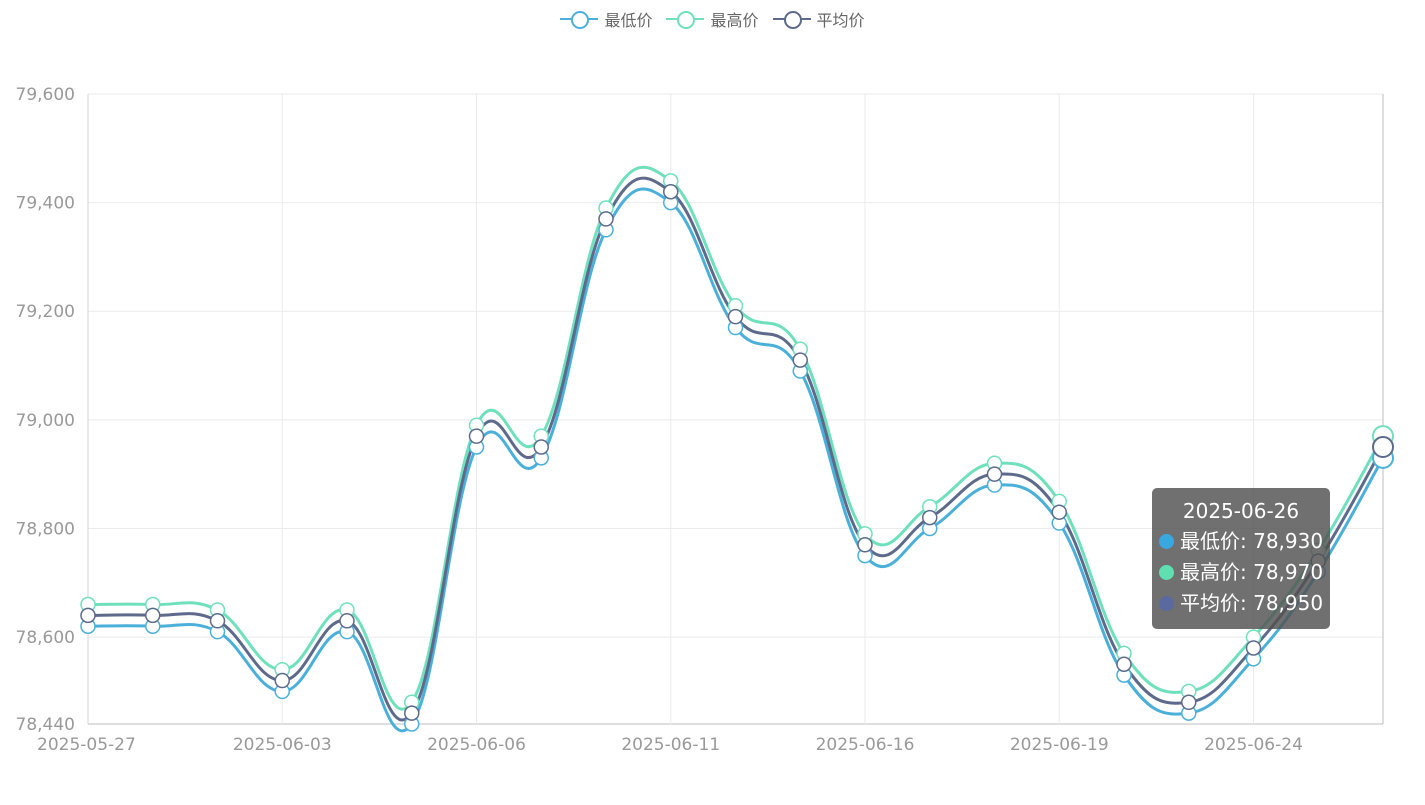  I want to click on x-tick-label: 2025-06-06, so click(476, 745).